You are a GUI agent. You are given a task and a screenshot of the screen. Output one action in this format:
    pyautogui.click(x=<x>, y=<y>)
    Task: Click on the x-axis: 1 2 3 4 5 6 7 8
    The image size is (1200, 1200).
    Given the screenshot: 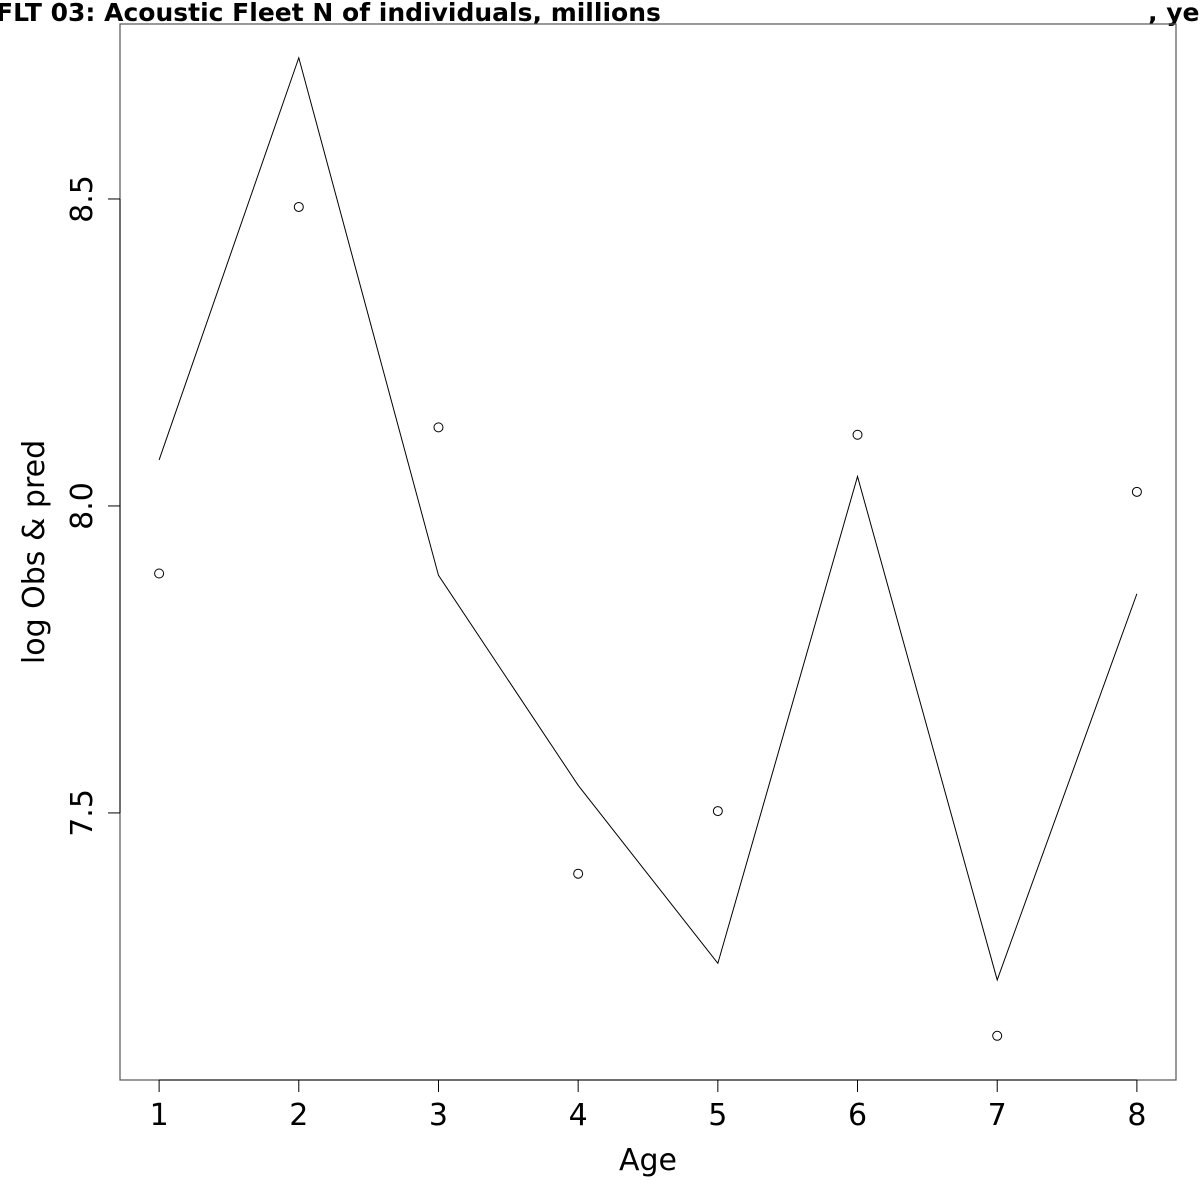 What is the action you would take?
    pyautogui.click(x=648, y=1106)
    